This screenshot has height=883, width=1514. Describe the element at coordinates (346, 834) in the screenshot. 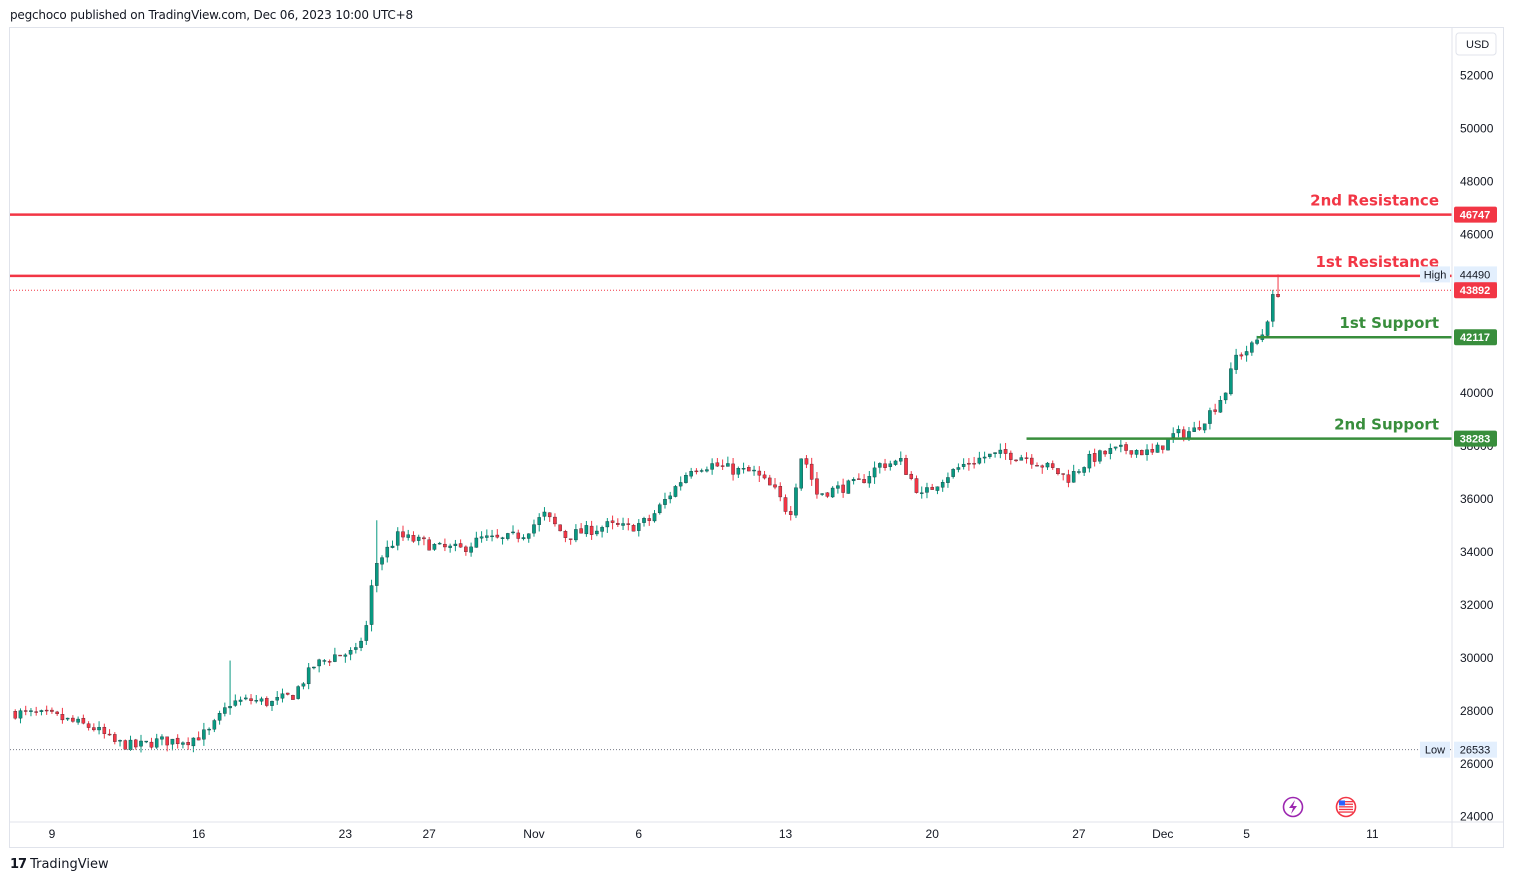

I see `time-tick-label: 23` at that location.